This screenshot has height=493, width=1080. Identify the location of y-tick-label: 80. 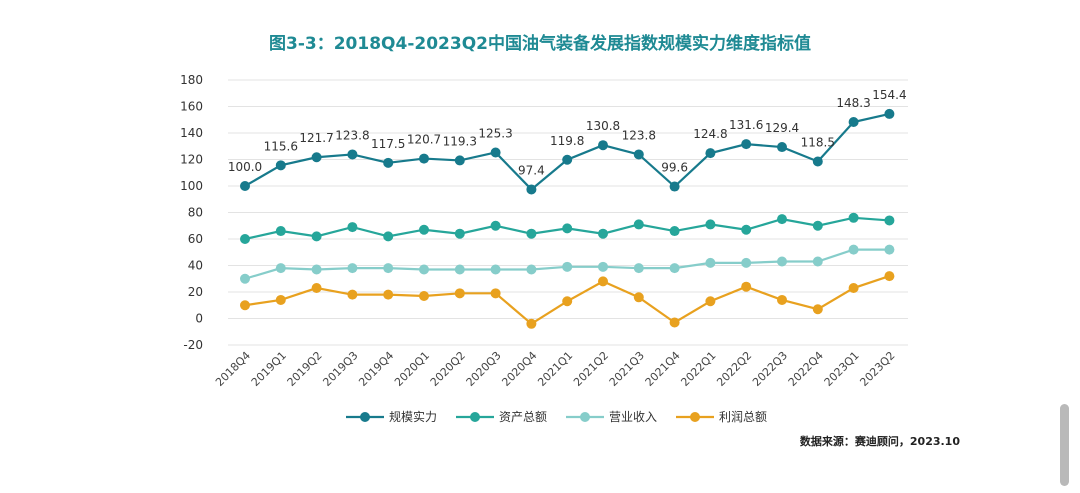
(195, 213).